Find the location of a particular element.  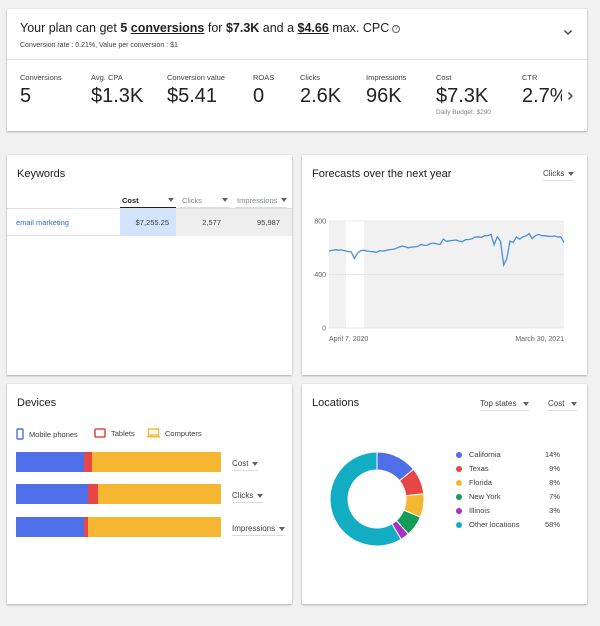

location-item-texas: Texas 9% is located at coordinates (508, 468).